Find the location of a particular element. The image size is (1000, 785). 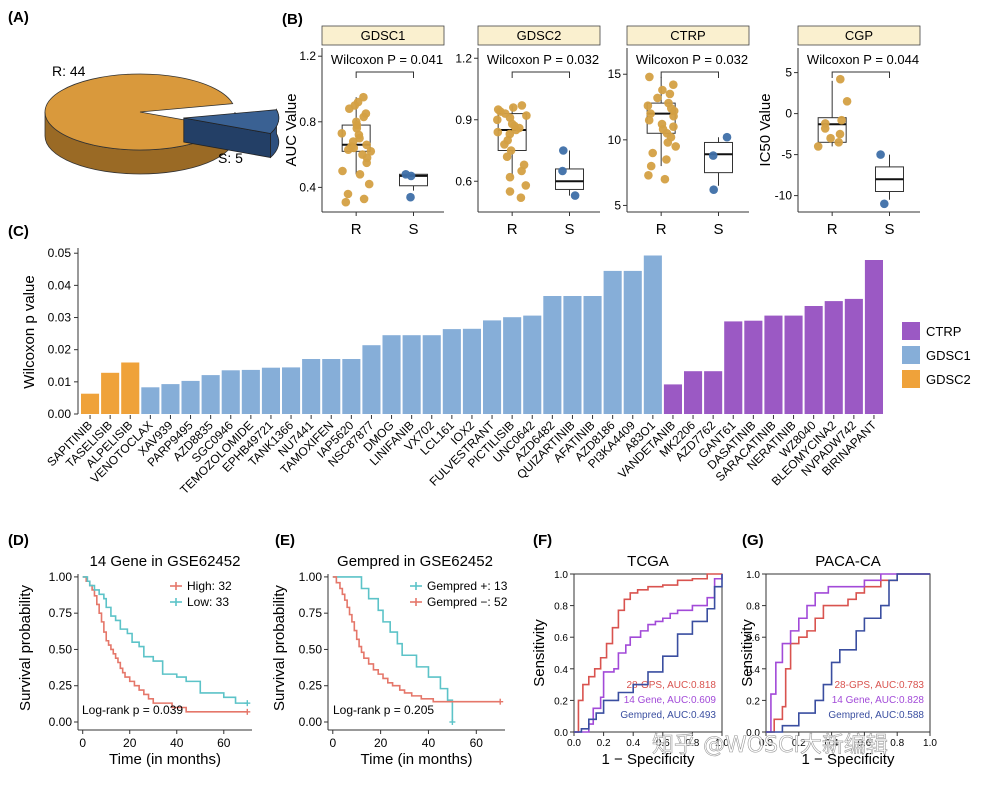

strip-gdsc2 is located at coordinates (539, 35).